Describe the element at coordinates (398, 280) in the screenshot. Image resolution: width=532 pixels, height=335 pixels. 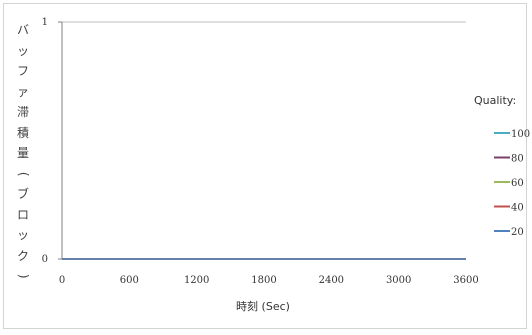
I see `x-tick-label-5: 3000` at that location.